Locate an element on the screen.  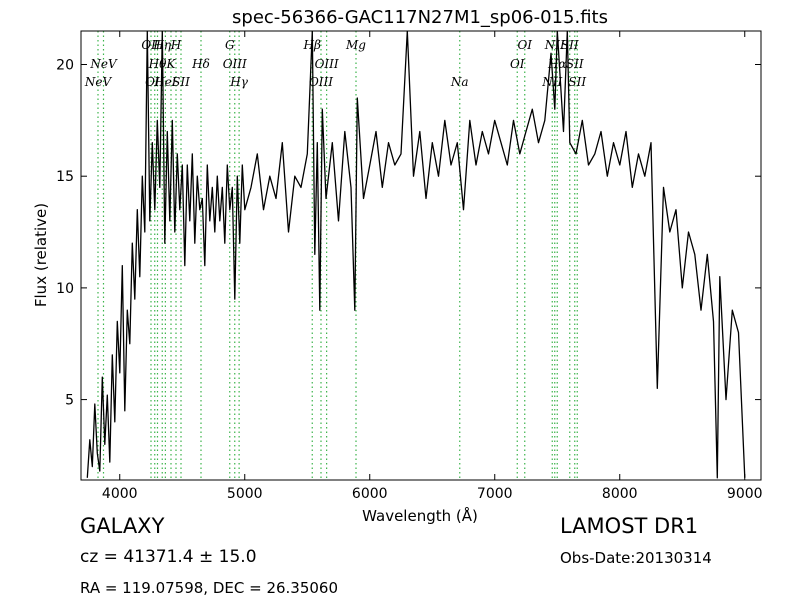
x-tick-label: 7000 is located at coordinates (495, 494).